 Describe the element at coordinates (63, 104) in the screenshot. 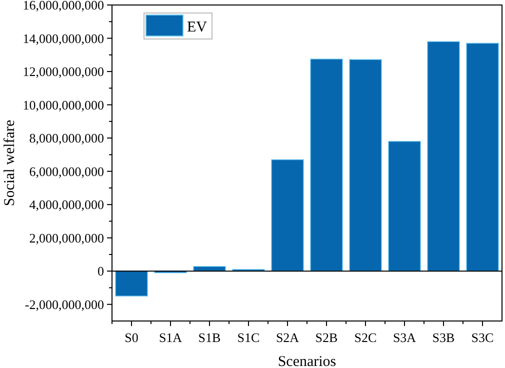

I see `y-tick-label: 10,000,000,000` at that location.